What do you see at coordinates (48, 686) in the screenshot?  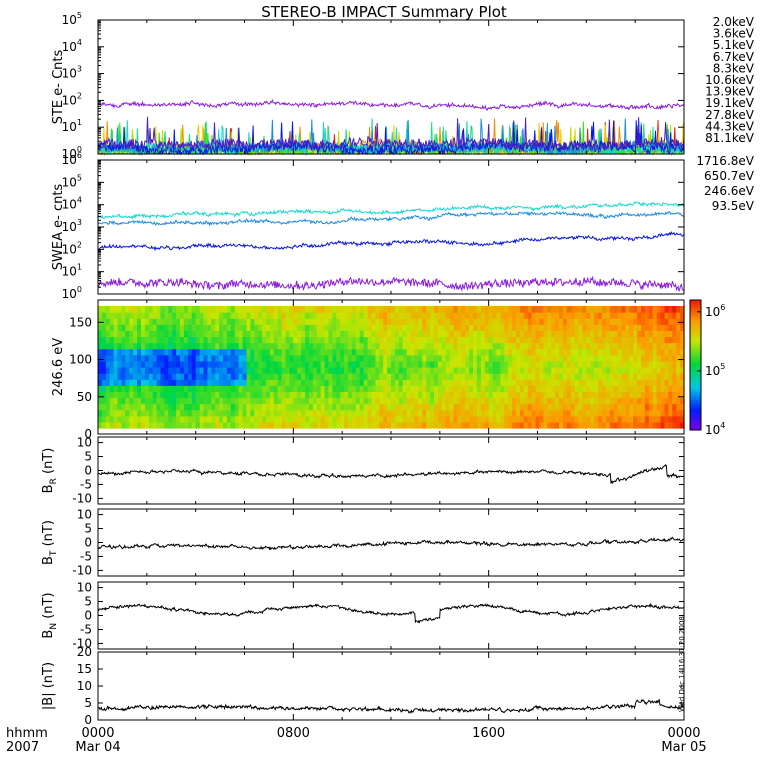 I see `bmag-ylabel: |B| (nT)` at bounding box center [48, 686].